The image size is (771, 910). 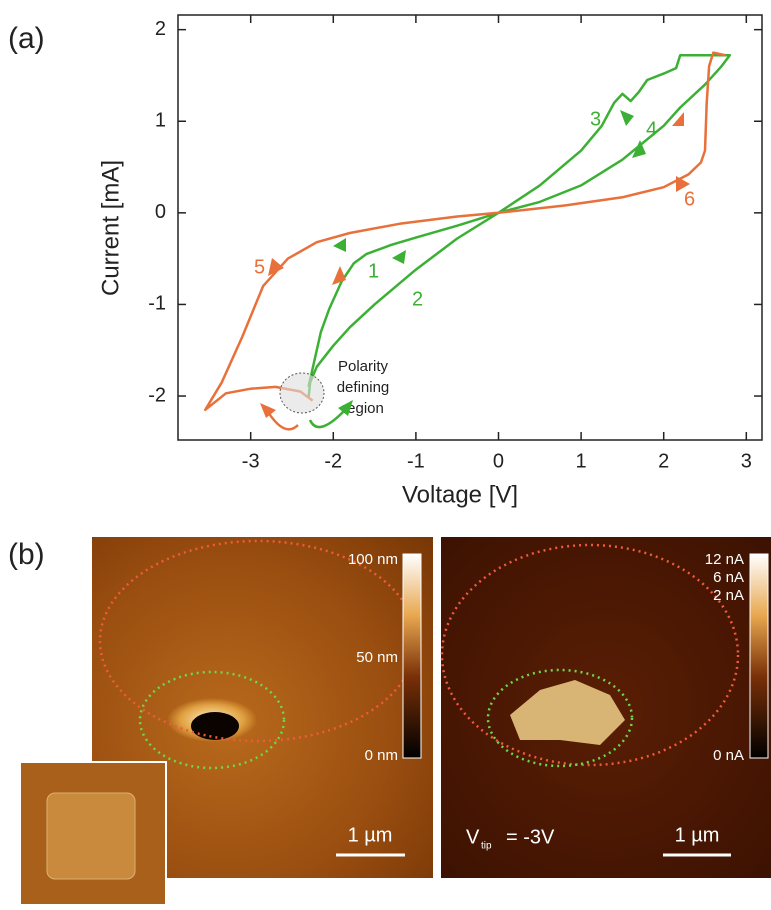 I want to click on inset, so click(x=93, y=833).